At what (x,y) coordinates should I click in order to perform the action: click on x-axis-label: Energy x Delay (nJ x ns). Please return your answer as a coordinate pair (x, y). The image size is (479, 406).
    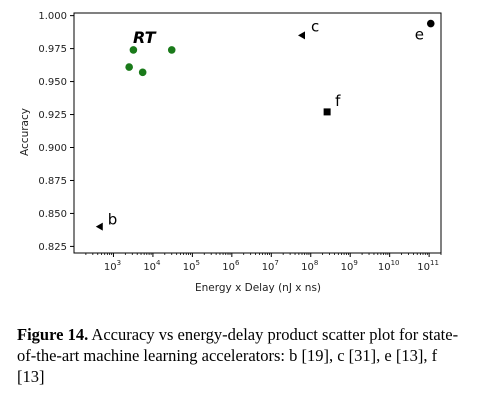
    Looking at the image, I should click on (258, 288).